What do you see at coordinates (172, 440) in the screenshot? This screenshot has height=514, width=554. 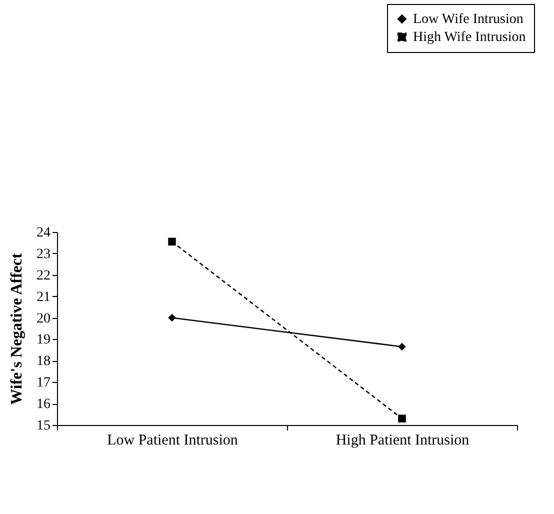 I see `x-tick-label: Low Patient Intrusion` at bounding box center [172, 440].